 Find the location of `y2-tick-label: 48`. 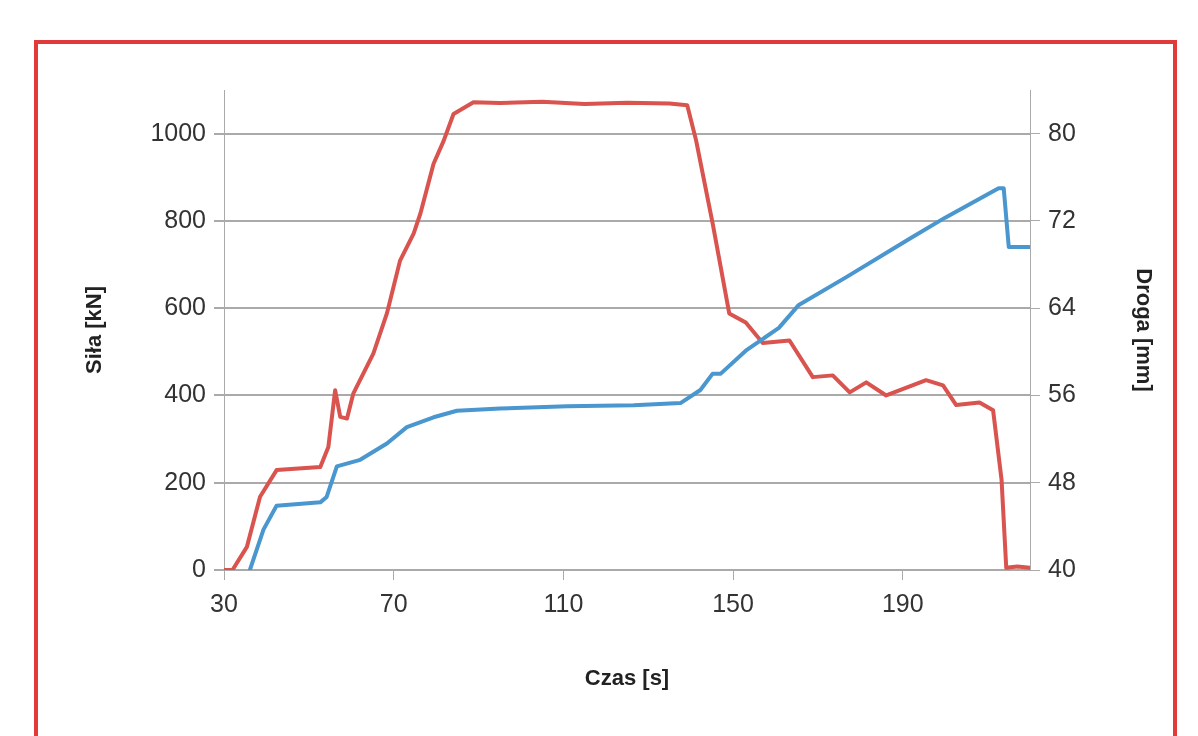

y2-tick-label: 48 is located at coordinates (1062, 480).